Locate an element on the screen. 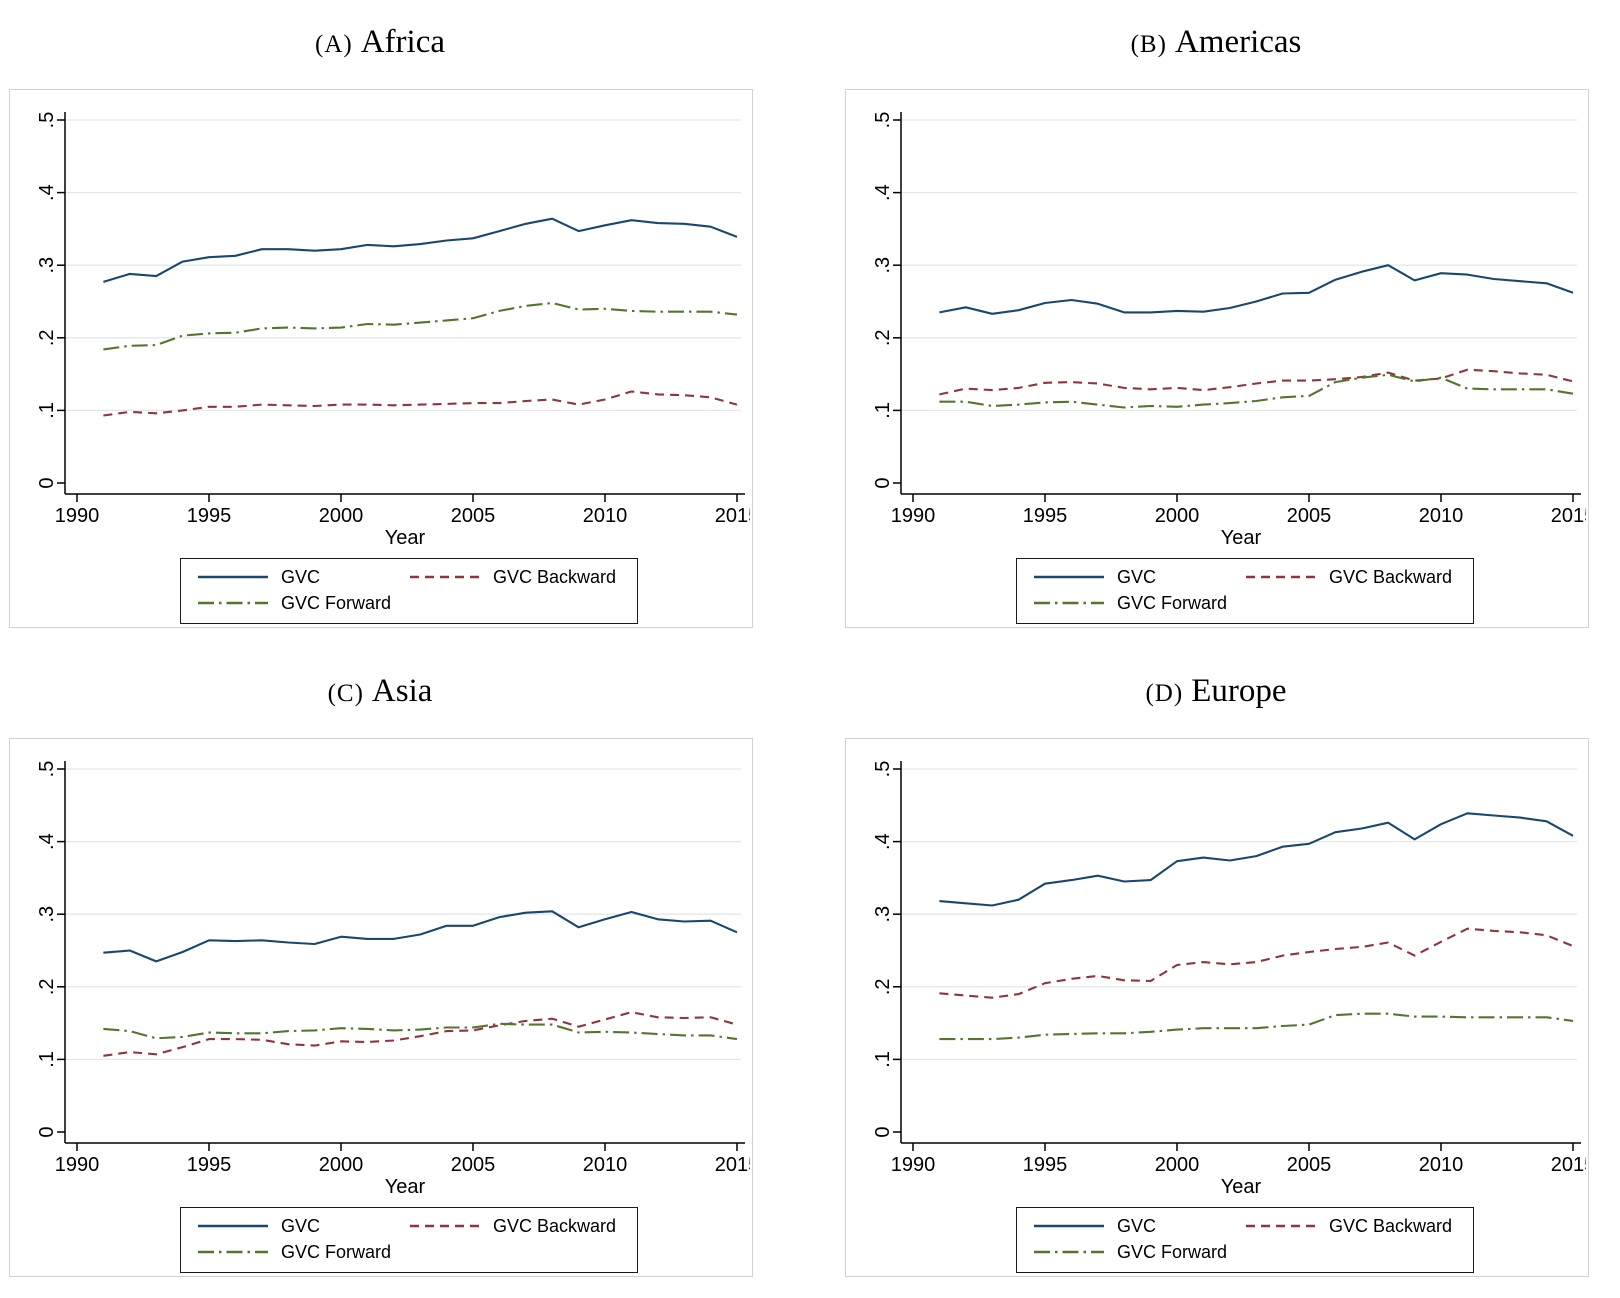 The height and width of the screenshot is (1298, 1620). panel-region-name: Europe is located at coordinates (1239, 691).